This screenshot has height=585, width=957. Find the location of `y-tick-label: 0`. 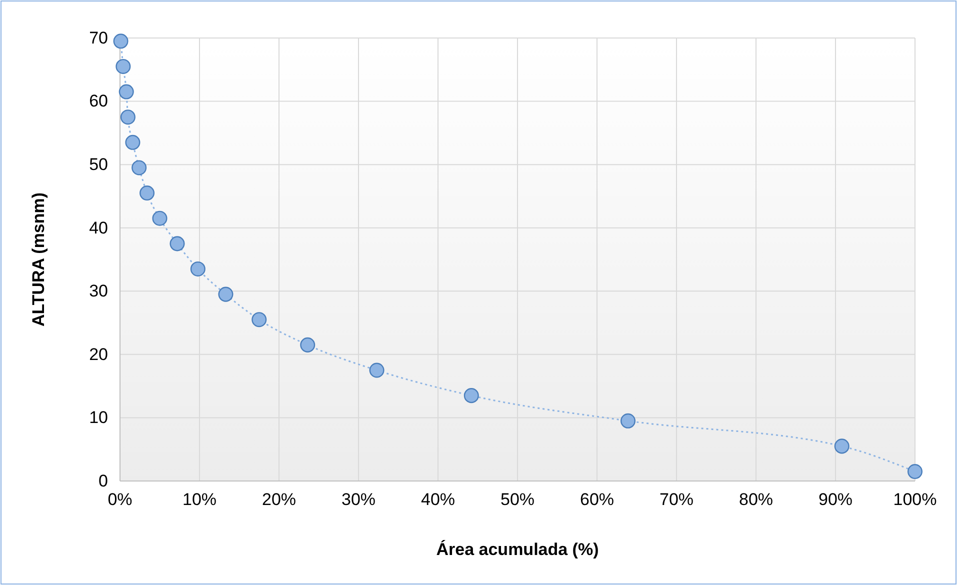

y-tick-label: 0 is located at coordinates (103, 480).